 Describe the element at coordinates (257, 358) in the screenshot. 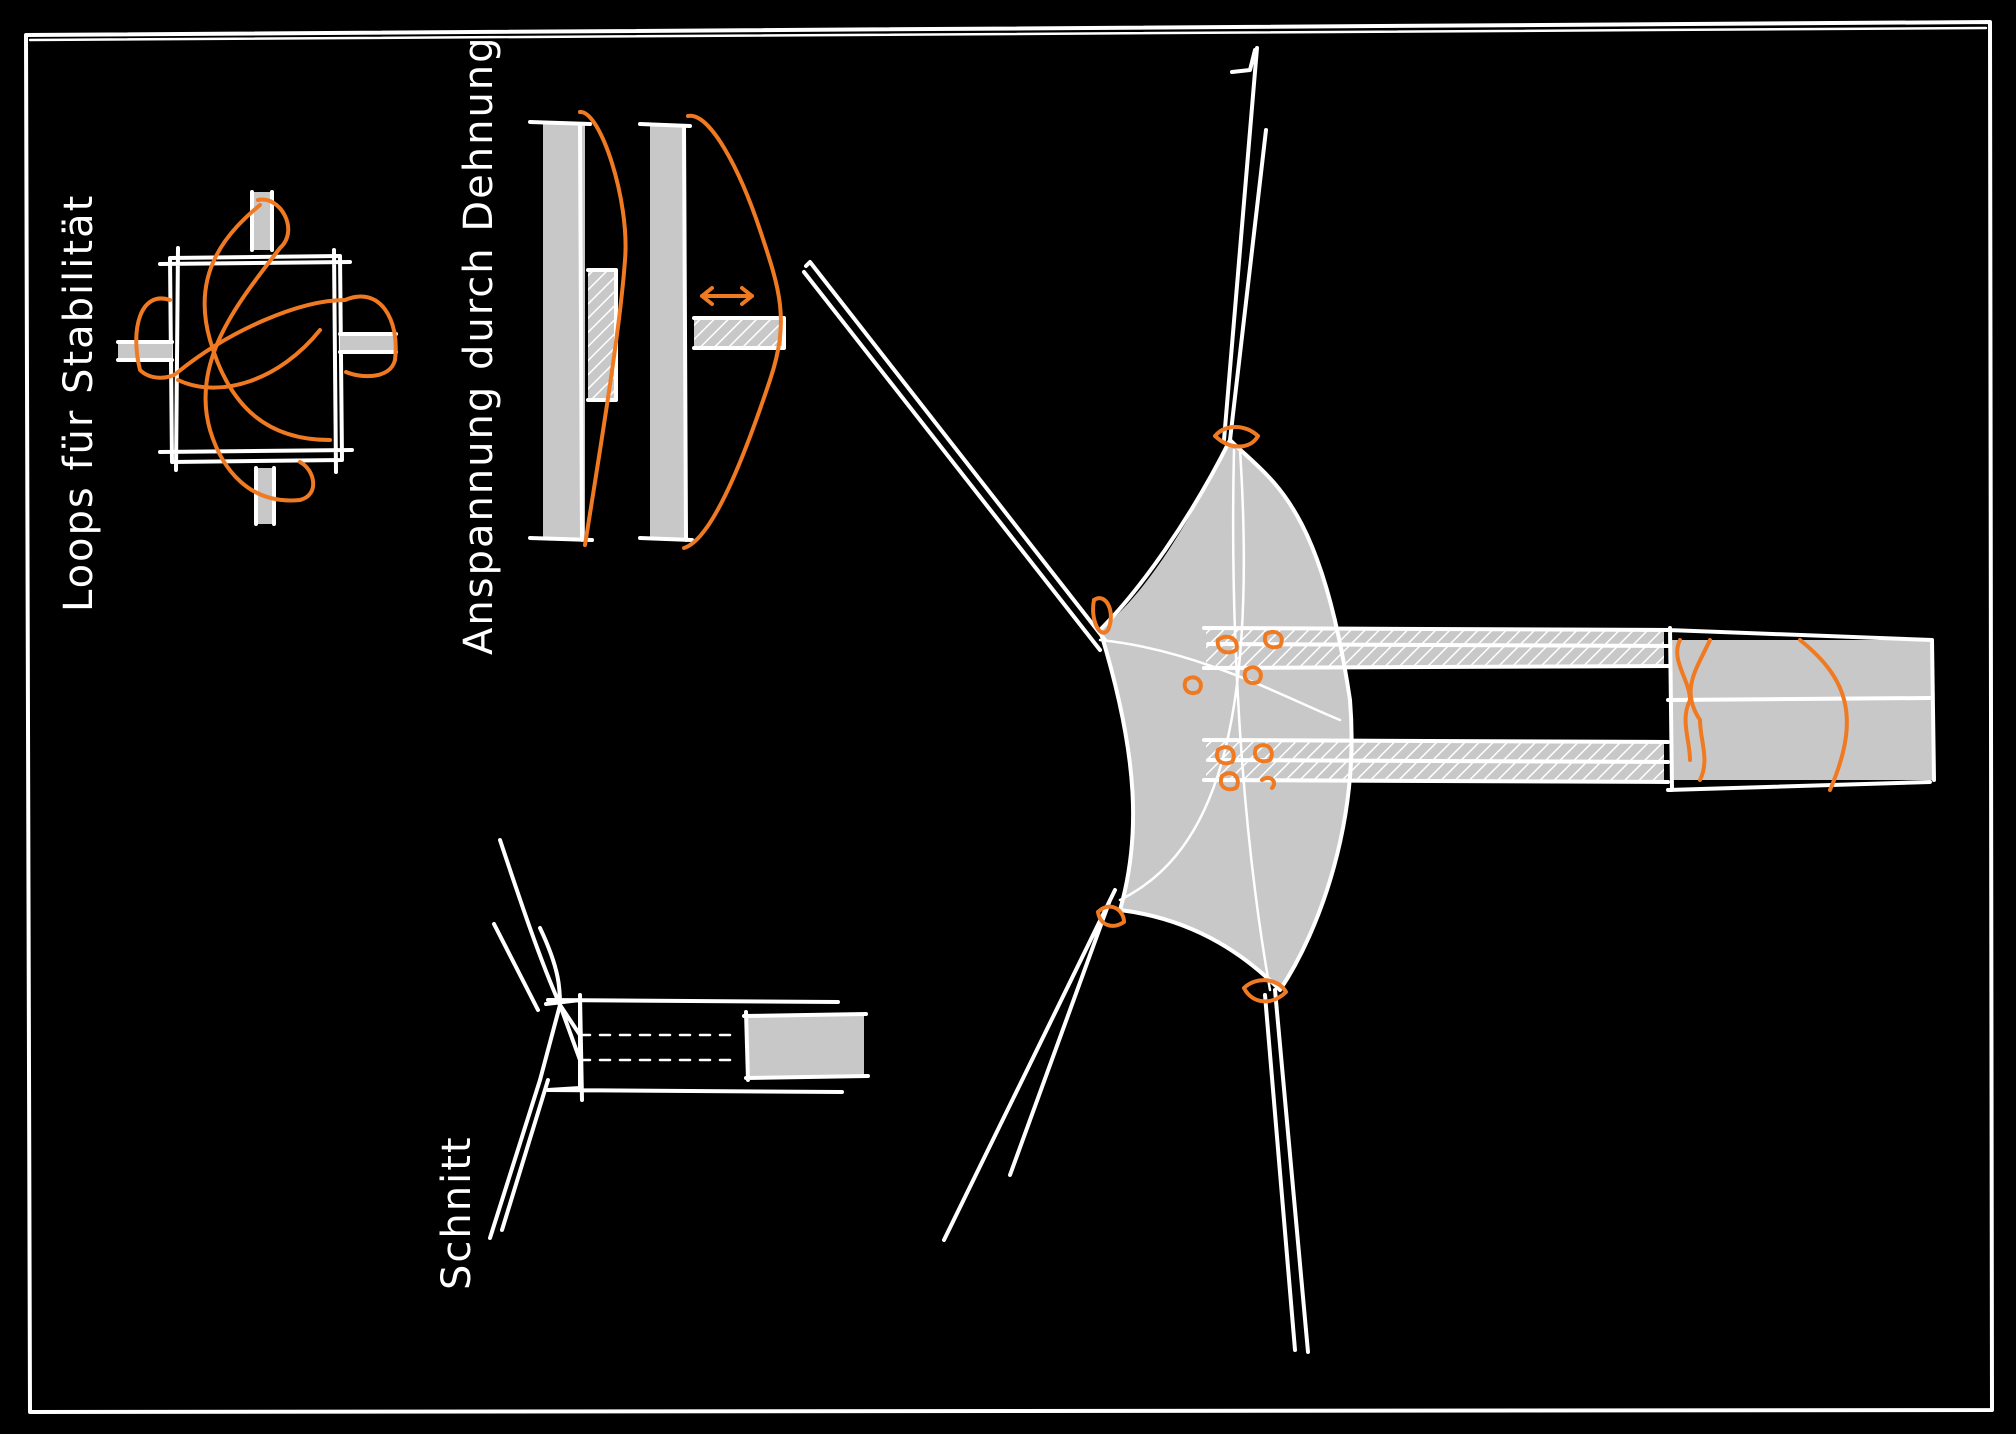

I see `loops-detail` at that location.